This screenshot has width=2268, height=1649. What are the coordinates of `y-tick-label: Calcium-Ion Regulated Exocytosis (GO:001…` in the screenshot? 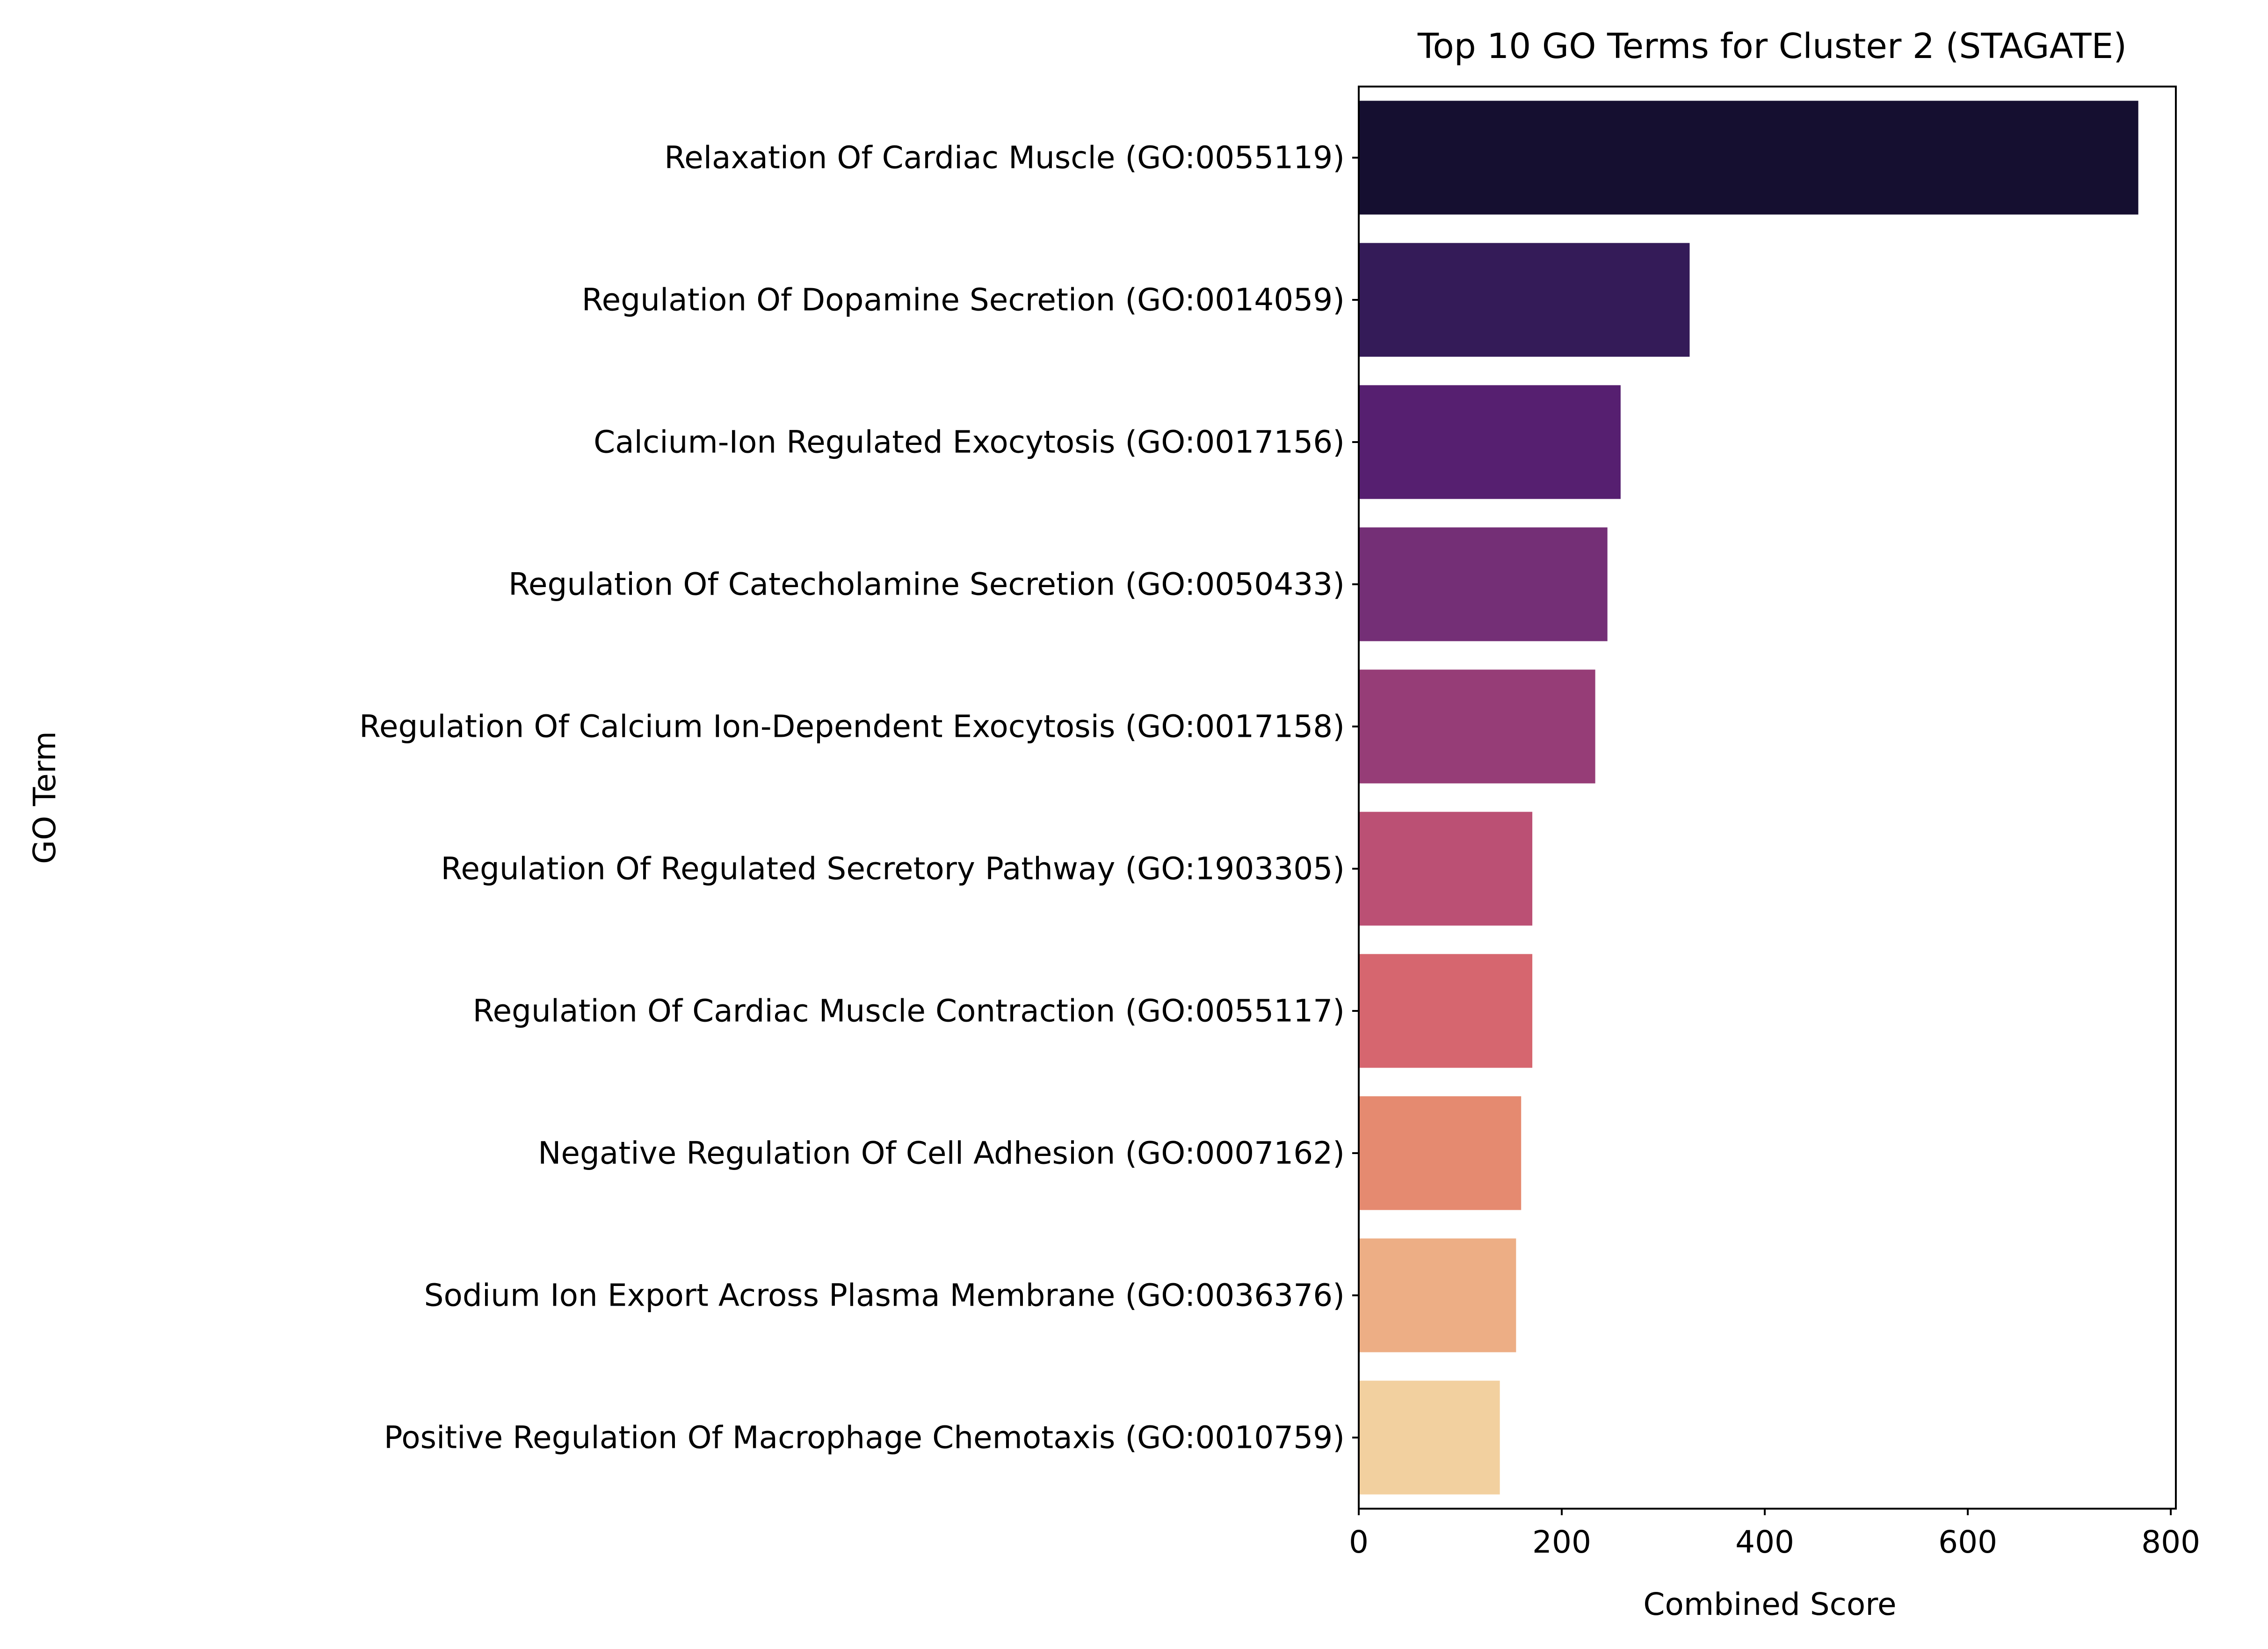 It's located at (970, 442).